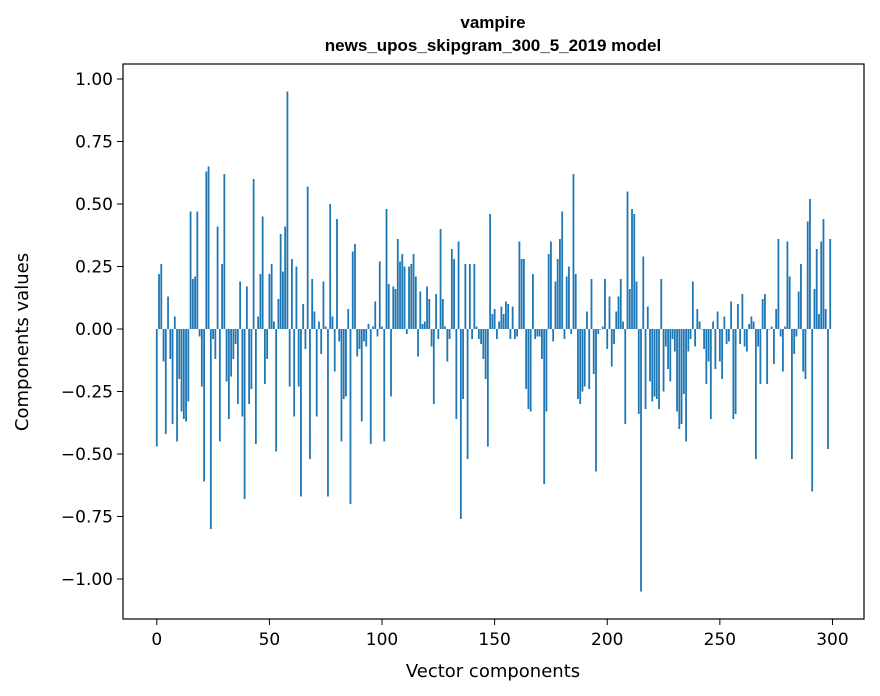 The height and width of the screenshot is (696, 880). Describe the element at coordinates (87, 580) in the screenshot. I see `y-tick-label: −1.00` at that location.